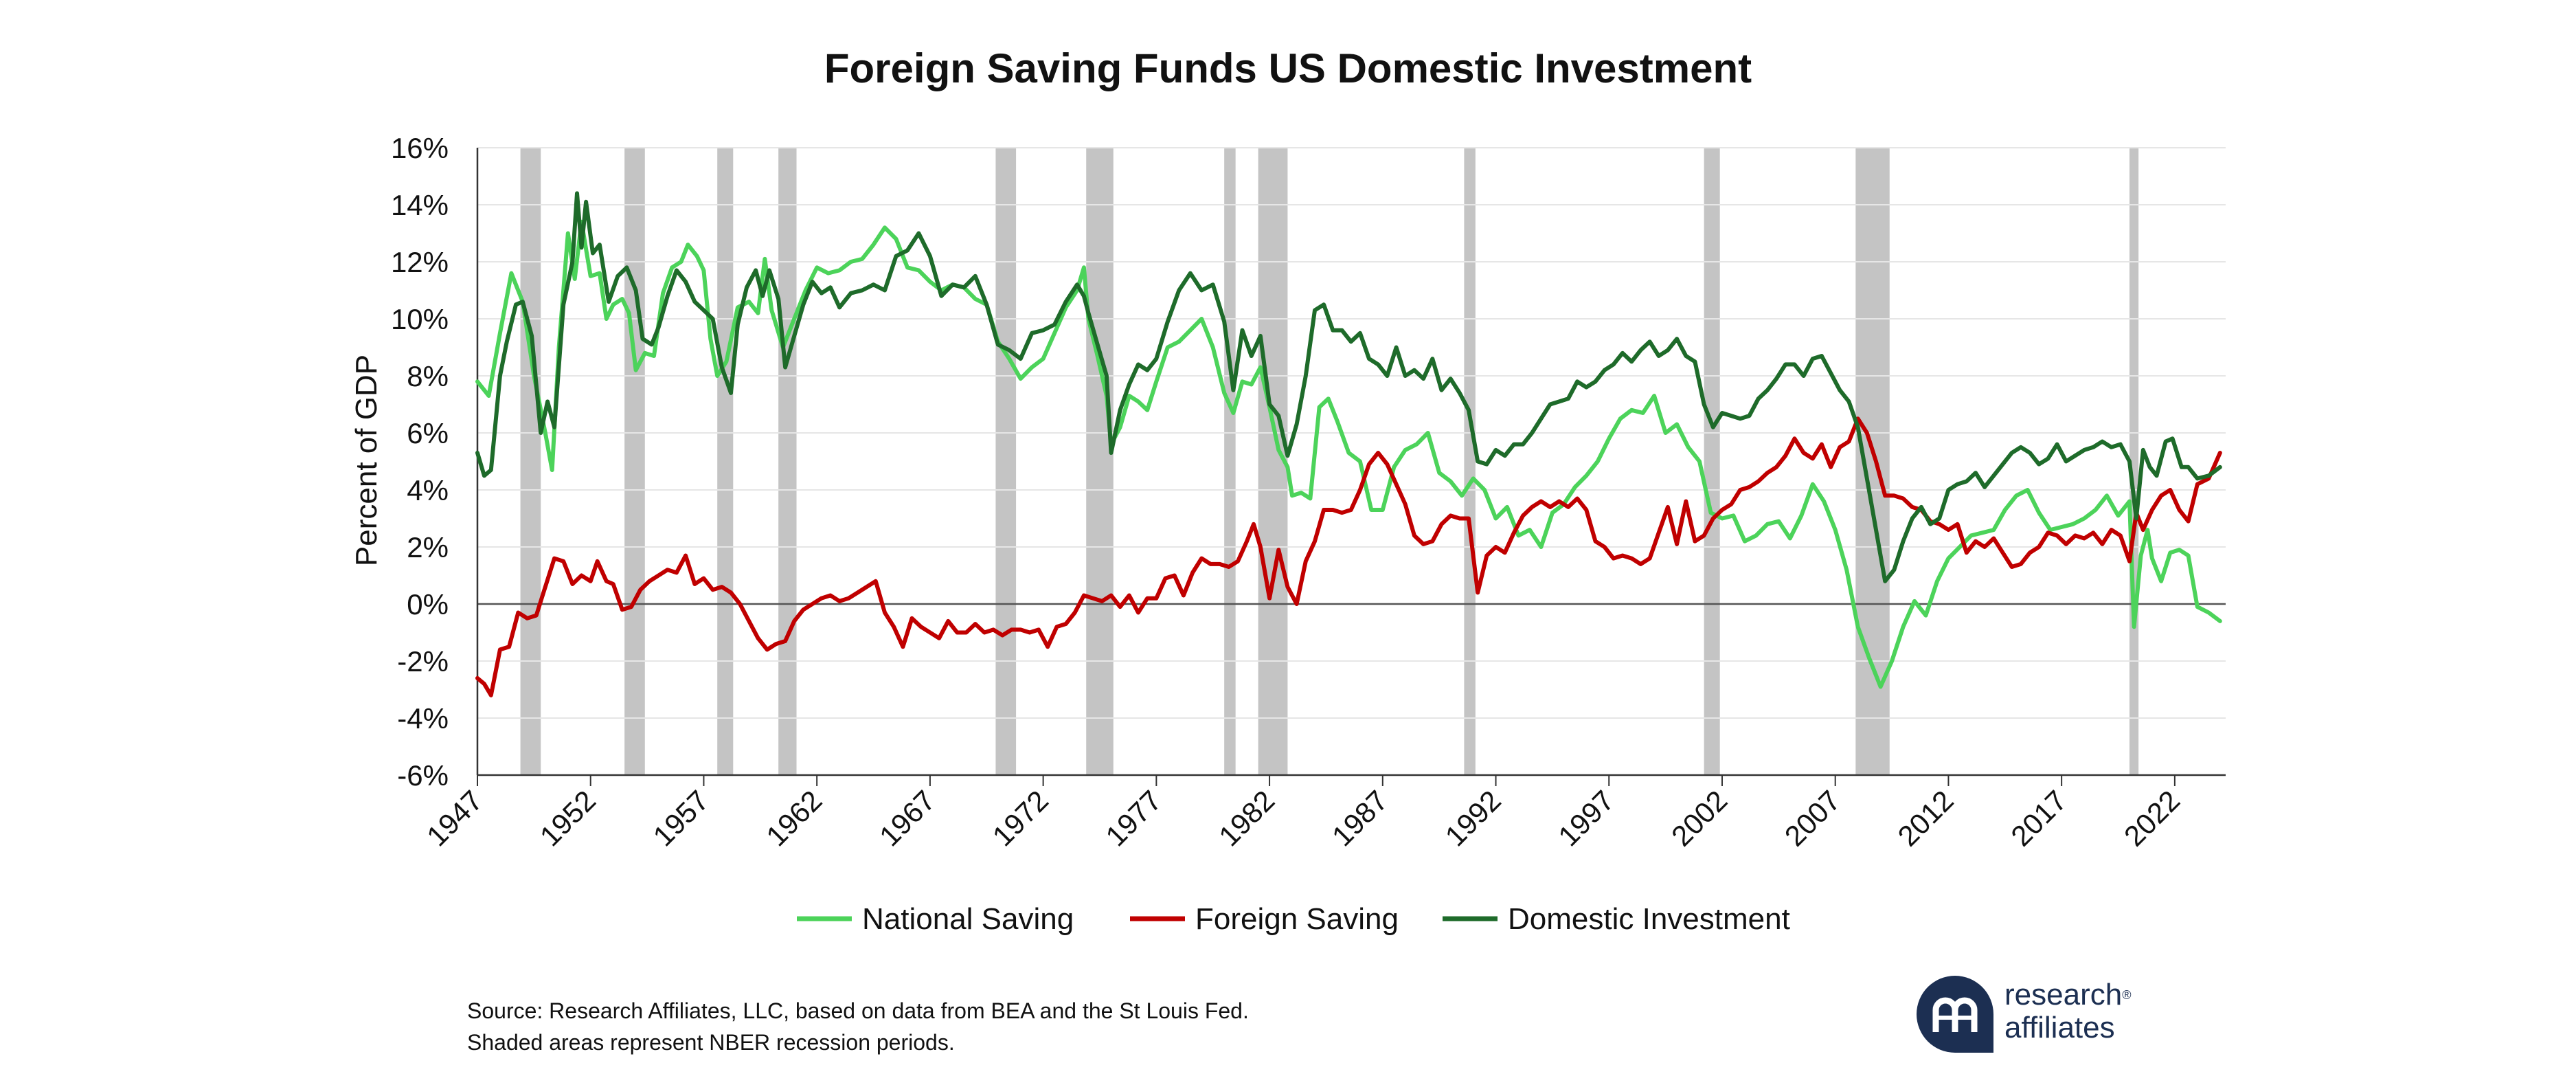 The width and height of the screenshot is (2576, 1074). What do you see at coordinates (428, 433) in the screenshot?
I see `y-tick-label: 6%` at bounding box center [428, 433].